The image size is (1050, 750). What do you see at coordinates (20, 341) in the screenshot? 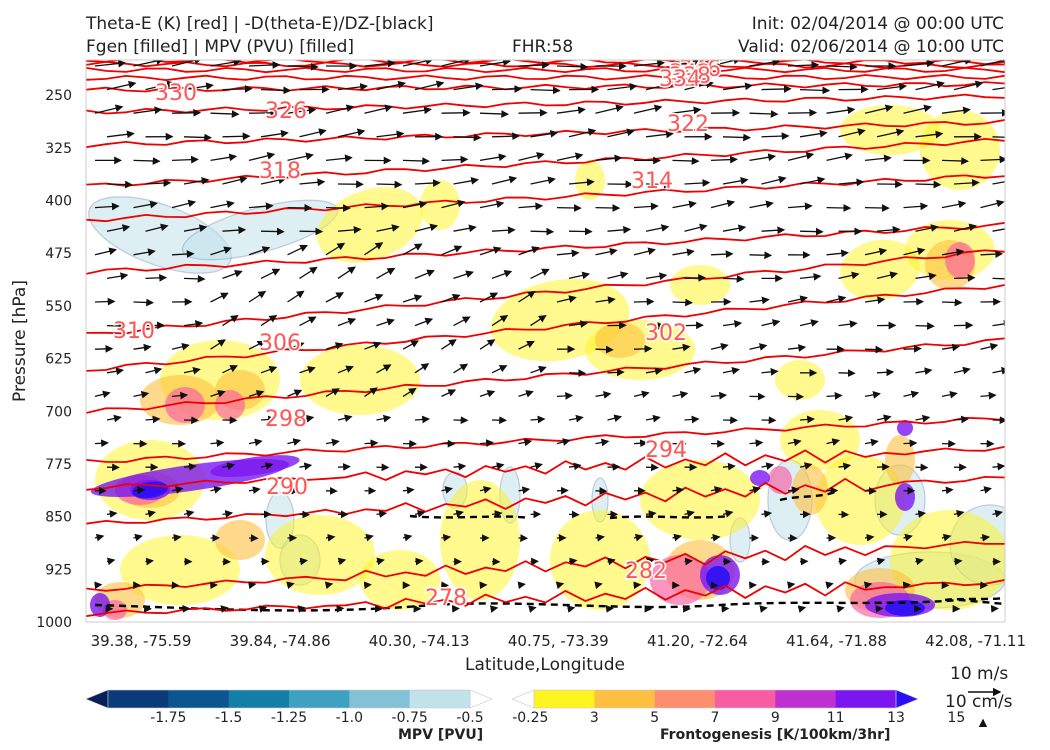
I see `y-axis-label: Pressure [hPa]` at bounding box center [20, 341].